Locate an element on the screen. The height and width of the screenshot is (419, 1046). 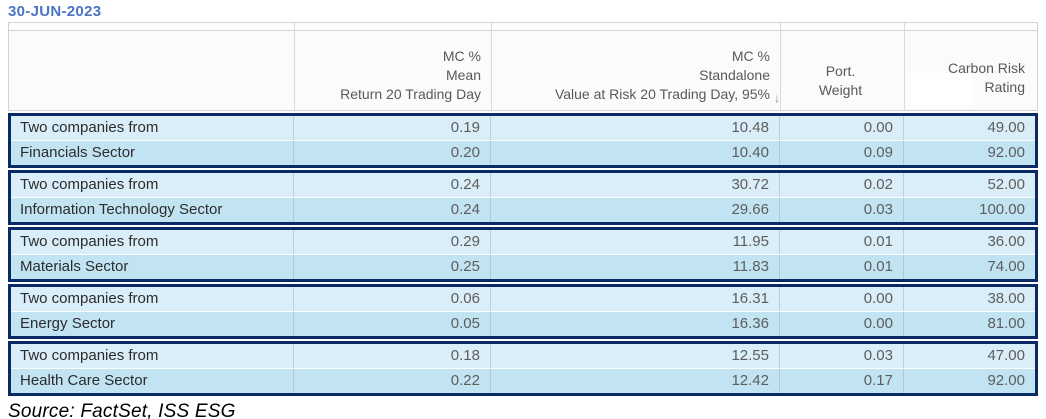
table-row: Two companies from 0.06 16.31 0.00 38.00 is located at coordinates (523, 299).